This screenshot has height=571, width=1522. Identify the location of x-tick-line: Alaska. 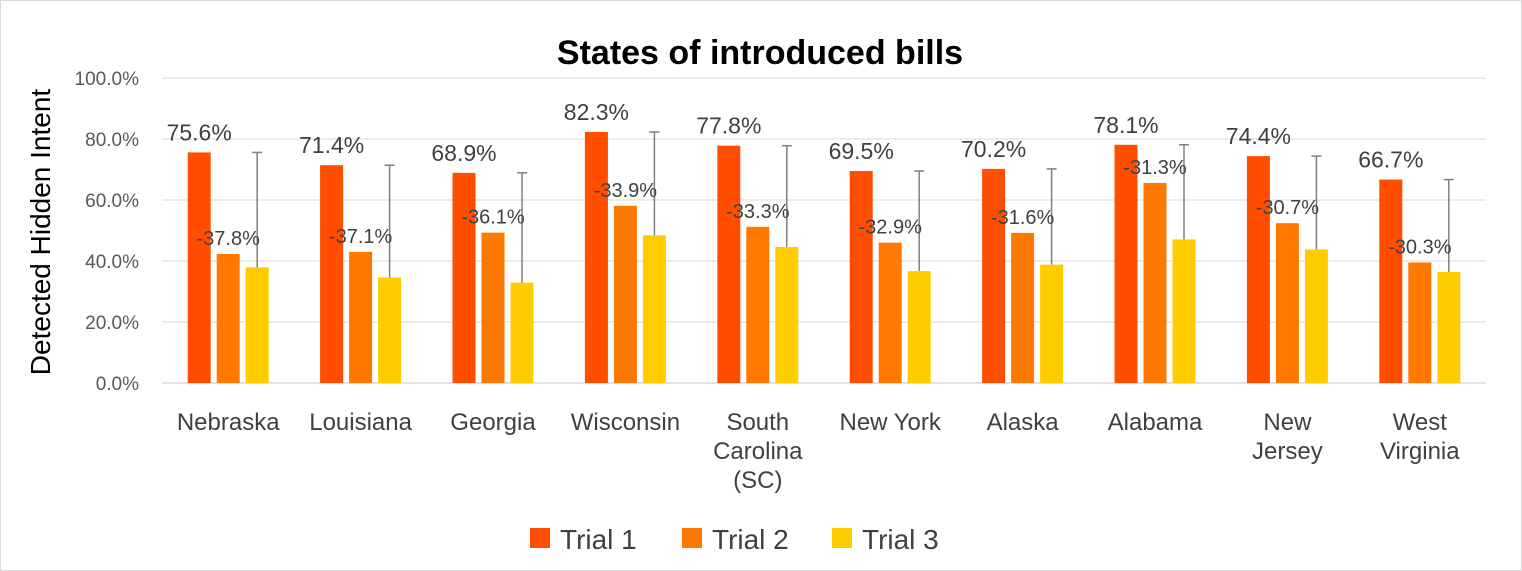
(1023, 422).